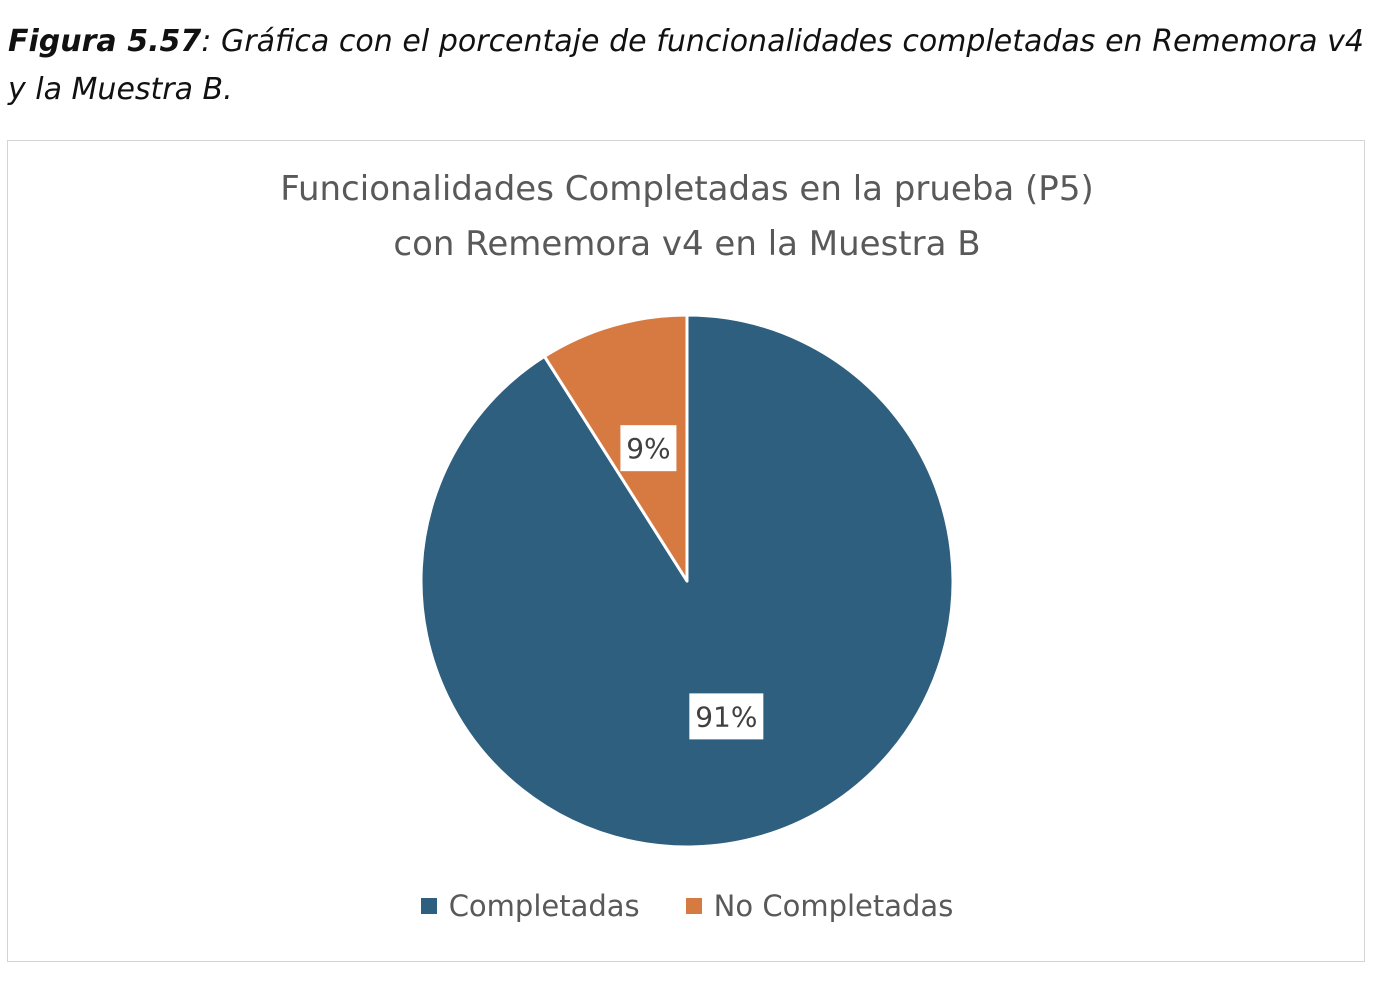 Image resolution: width=1386 pixels, height=982 pixels. I want to click on data-label-box-no-completadas, so click(648, 448).